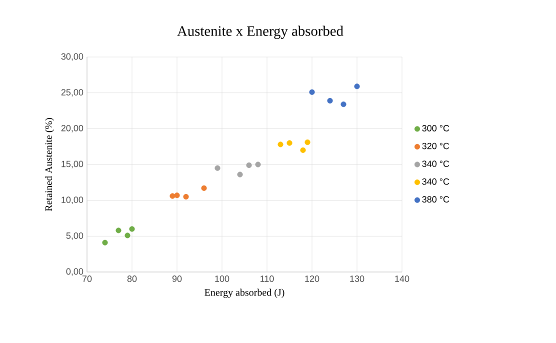 Image resolution: width=556 pixels, height=343 pixels. I want to click on x-tick-label: 130, so click(357, 279).